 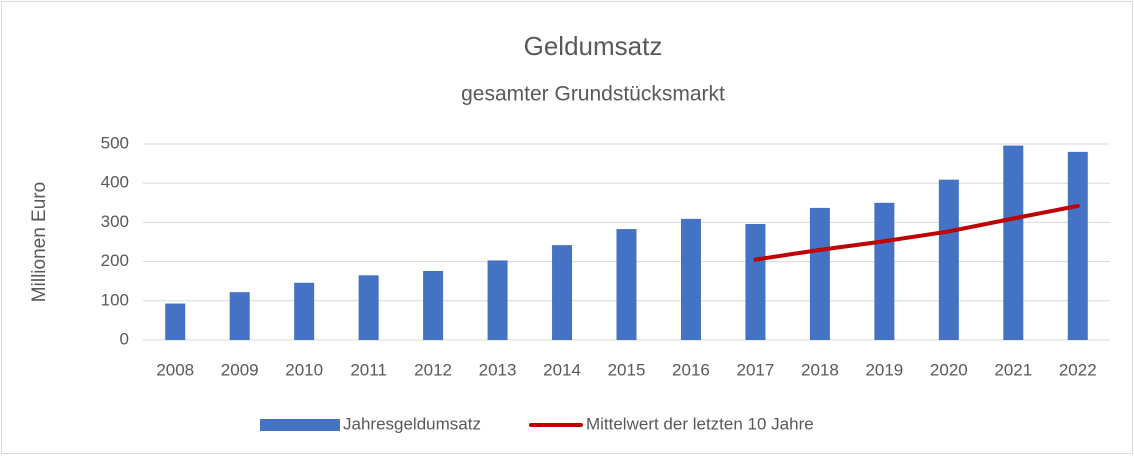 What do you see at coordinates (39, 242) in the screenshot?
I see `y-axis-label: Millionen Euro` at bounding box center [39, 242].